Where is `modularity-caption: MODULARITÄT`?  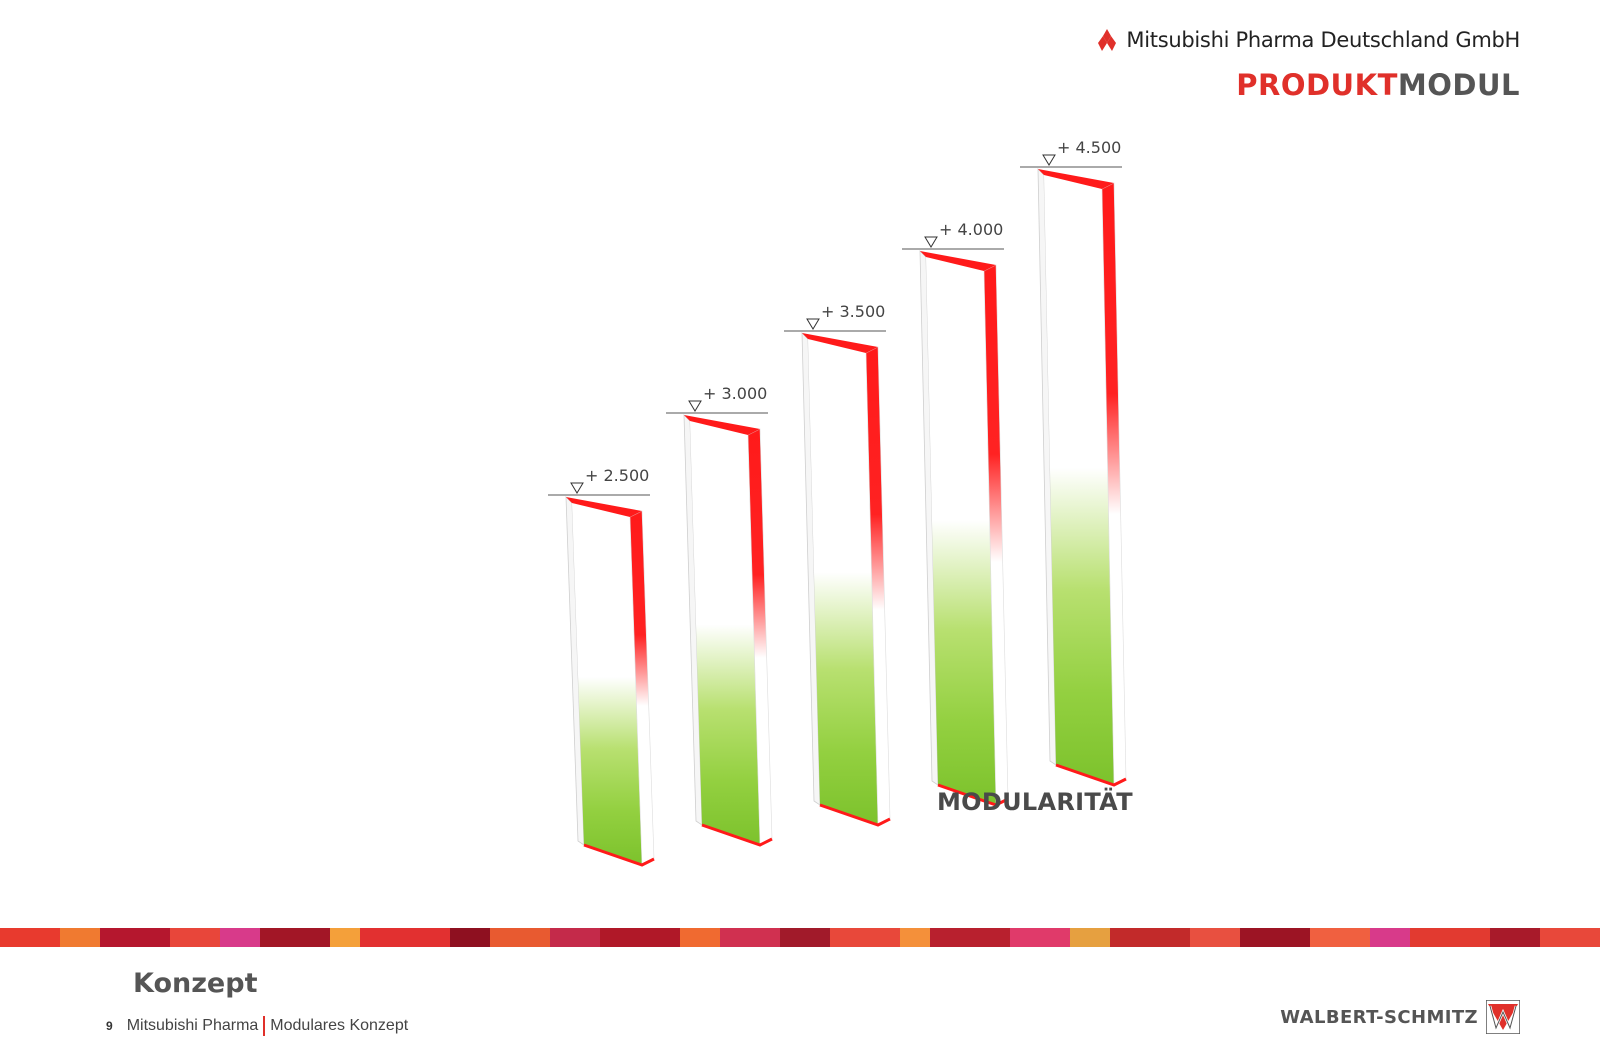 modularity-caption: MODULARITÄT is located at coordinates (1035, 802).